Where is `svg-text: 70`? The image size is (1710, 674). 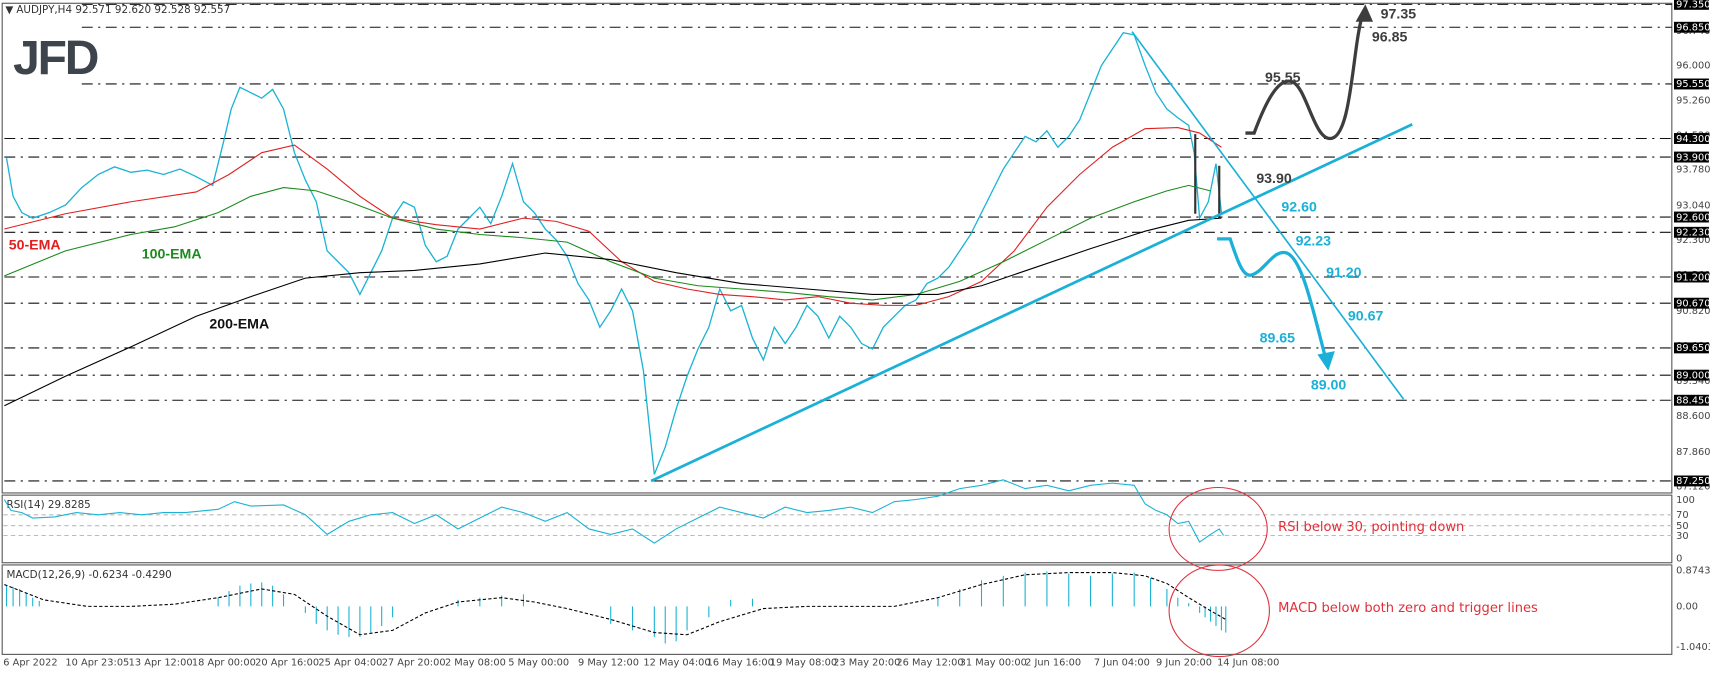 svg-text: 70 is located at coordinates (1682, 515).